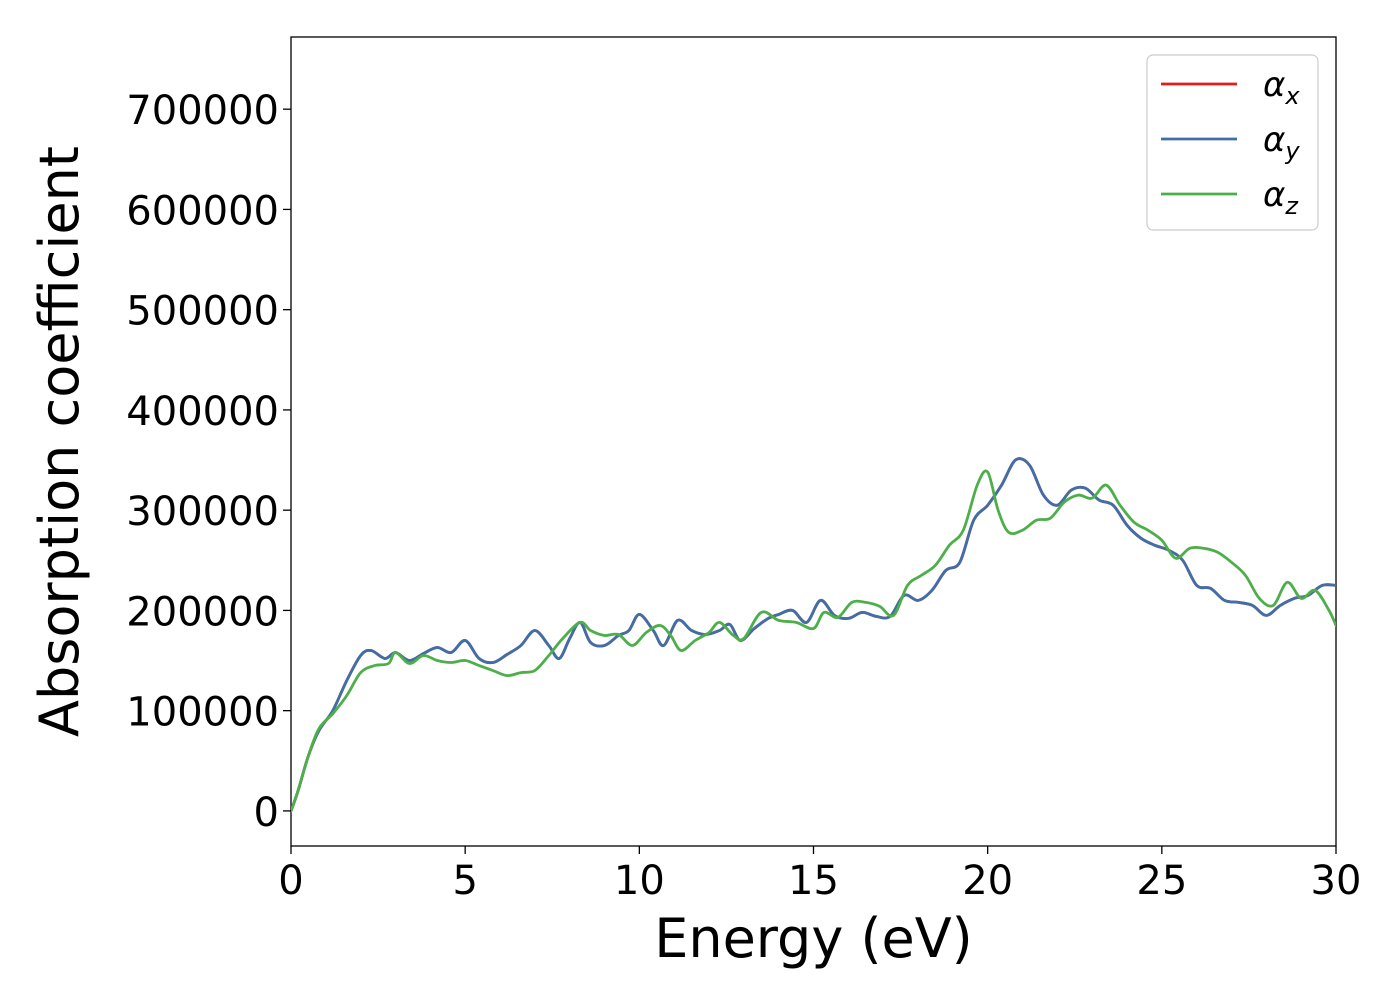 The height and width of the screenshot is (1000, 1400). Describe the element at coordinates (202, 612) in the screenshot. I see `y-tick-label: 200000` at that location.